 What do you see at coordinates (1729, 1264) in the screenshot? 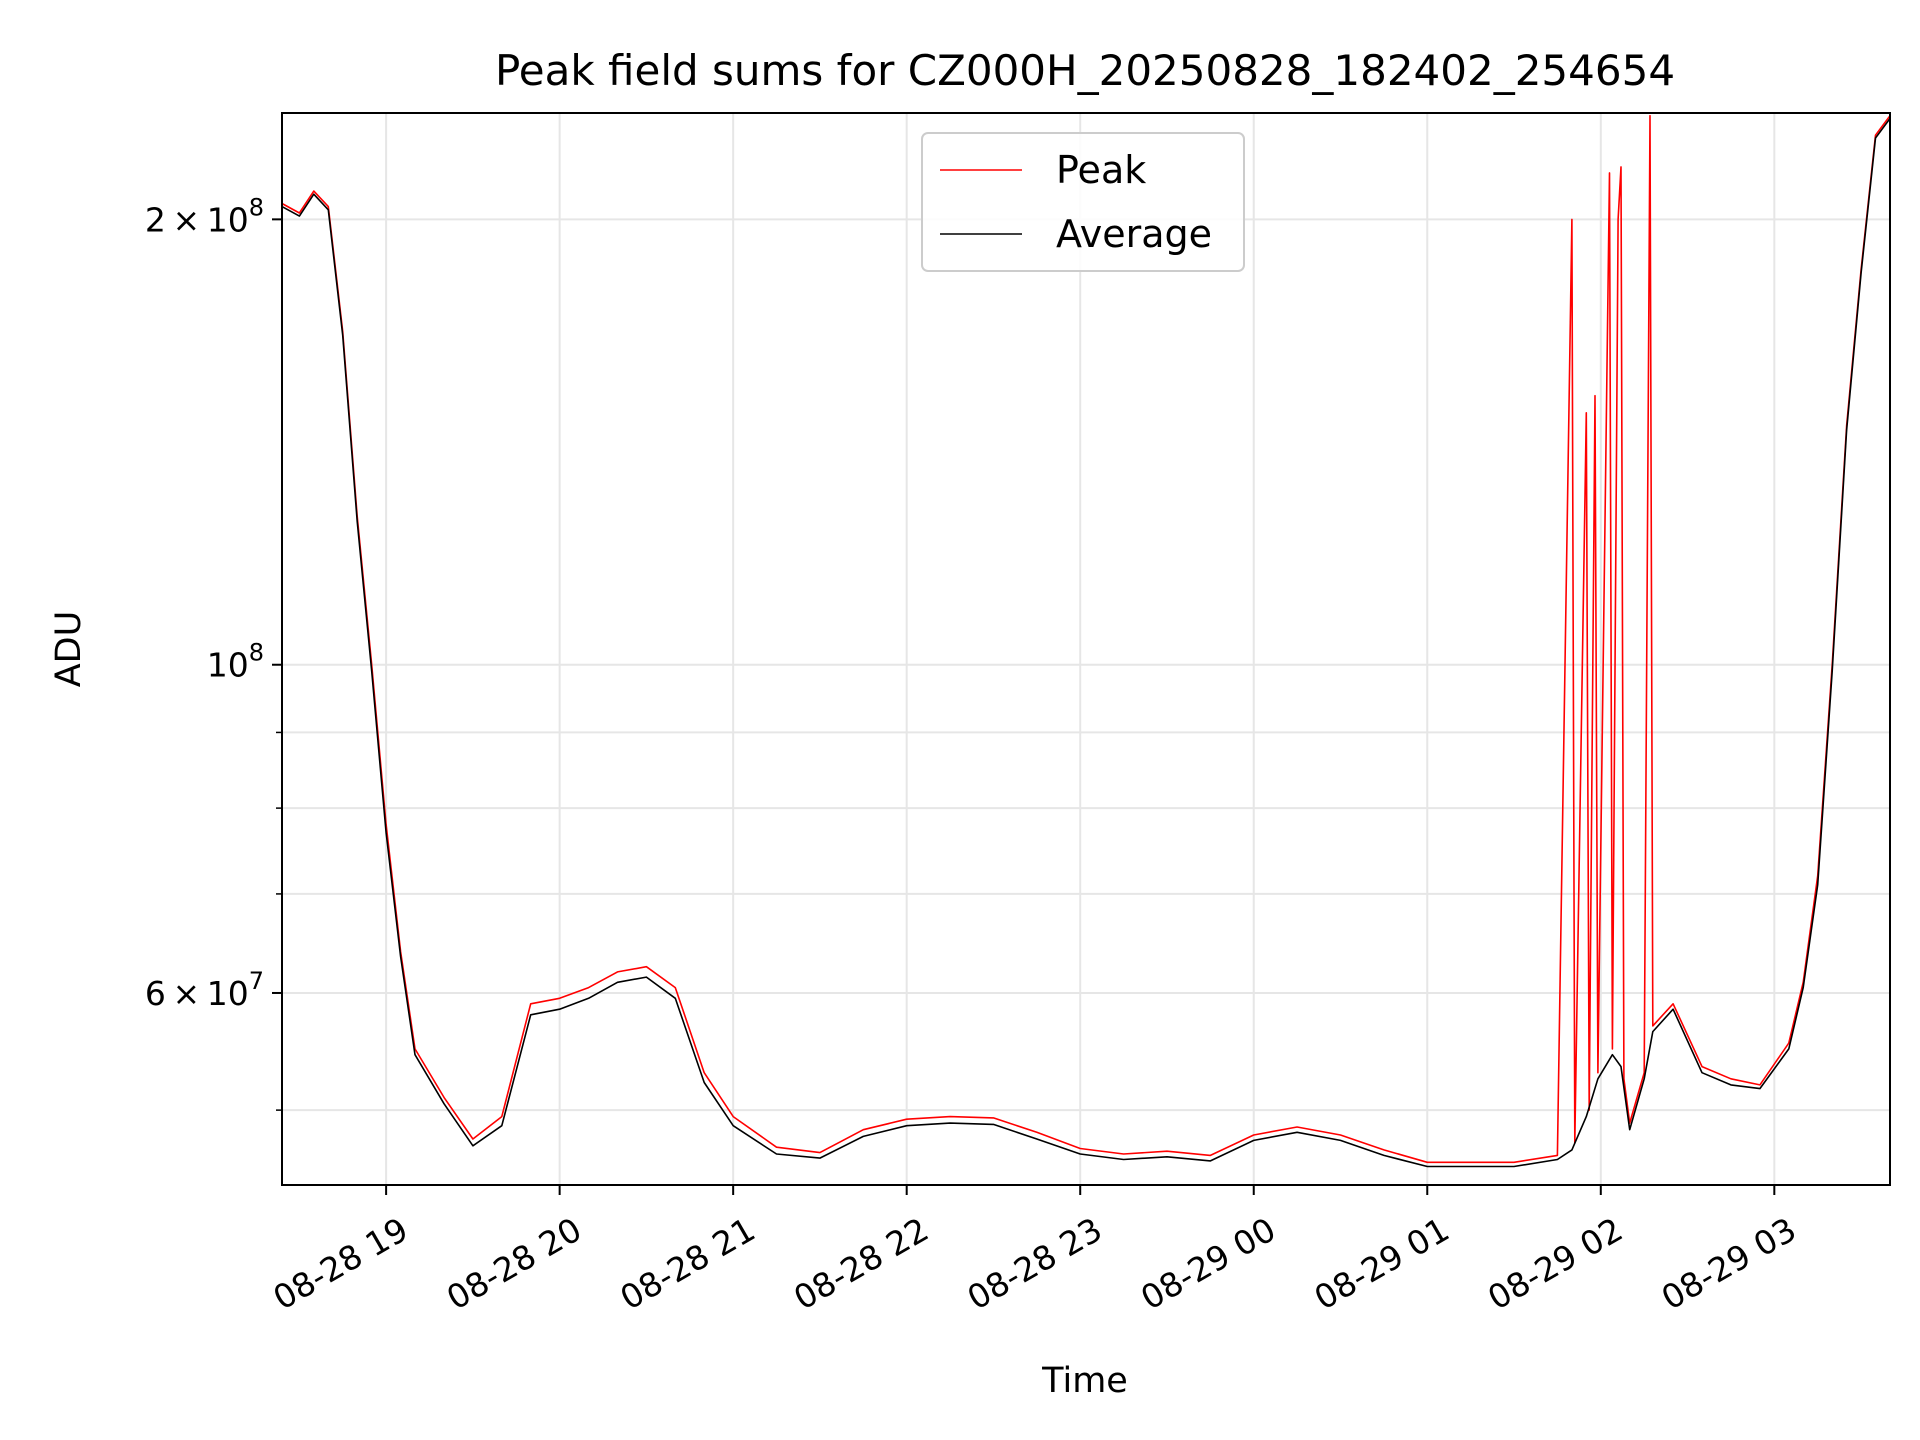
I see `x-tick-label: 08-29 03` at bounding box center [1729, 1264].